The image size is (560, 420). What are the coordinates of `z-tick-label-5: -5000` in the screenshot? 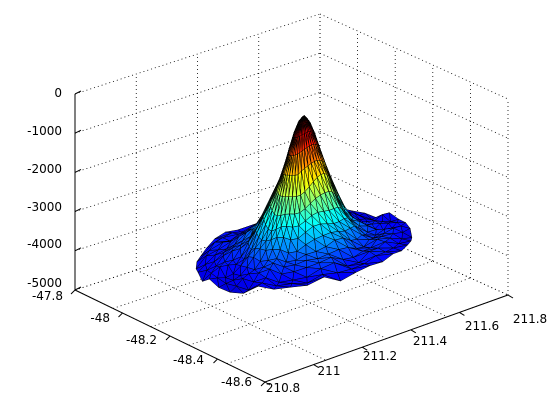 It's located at (44, 283).